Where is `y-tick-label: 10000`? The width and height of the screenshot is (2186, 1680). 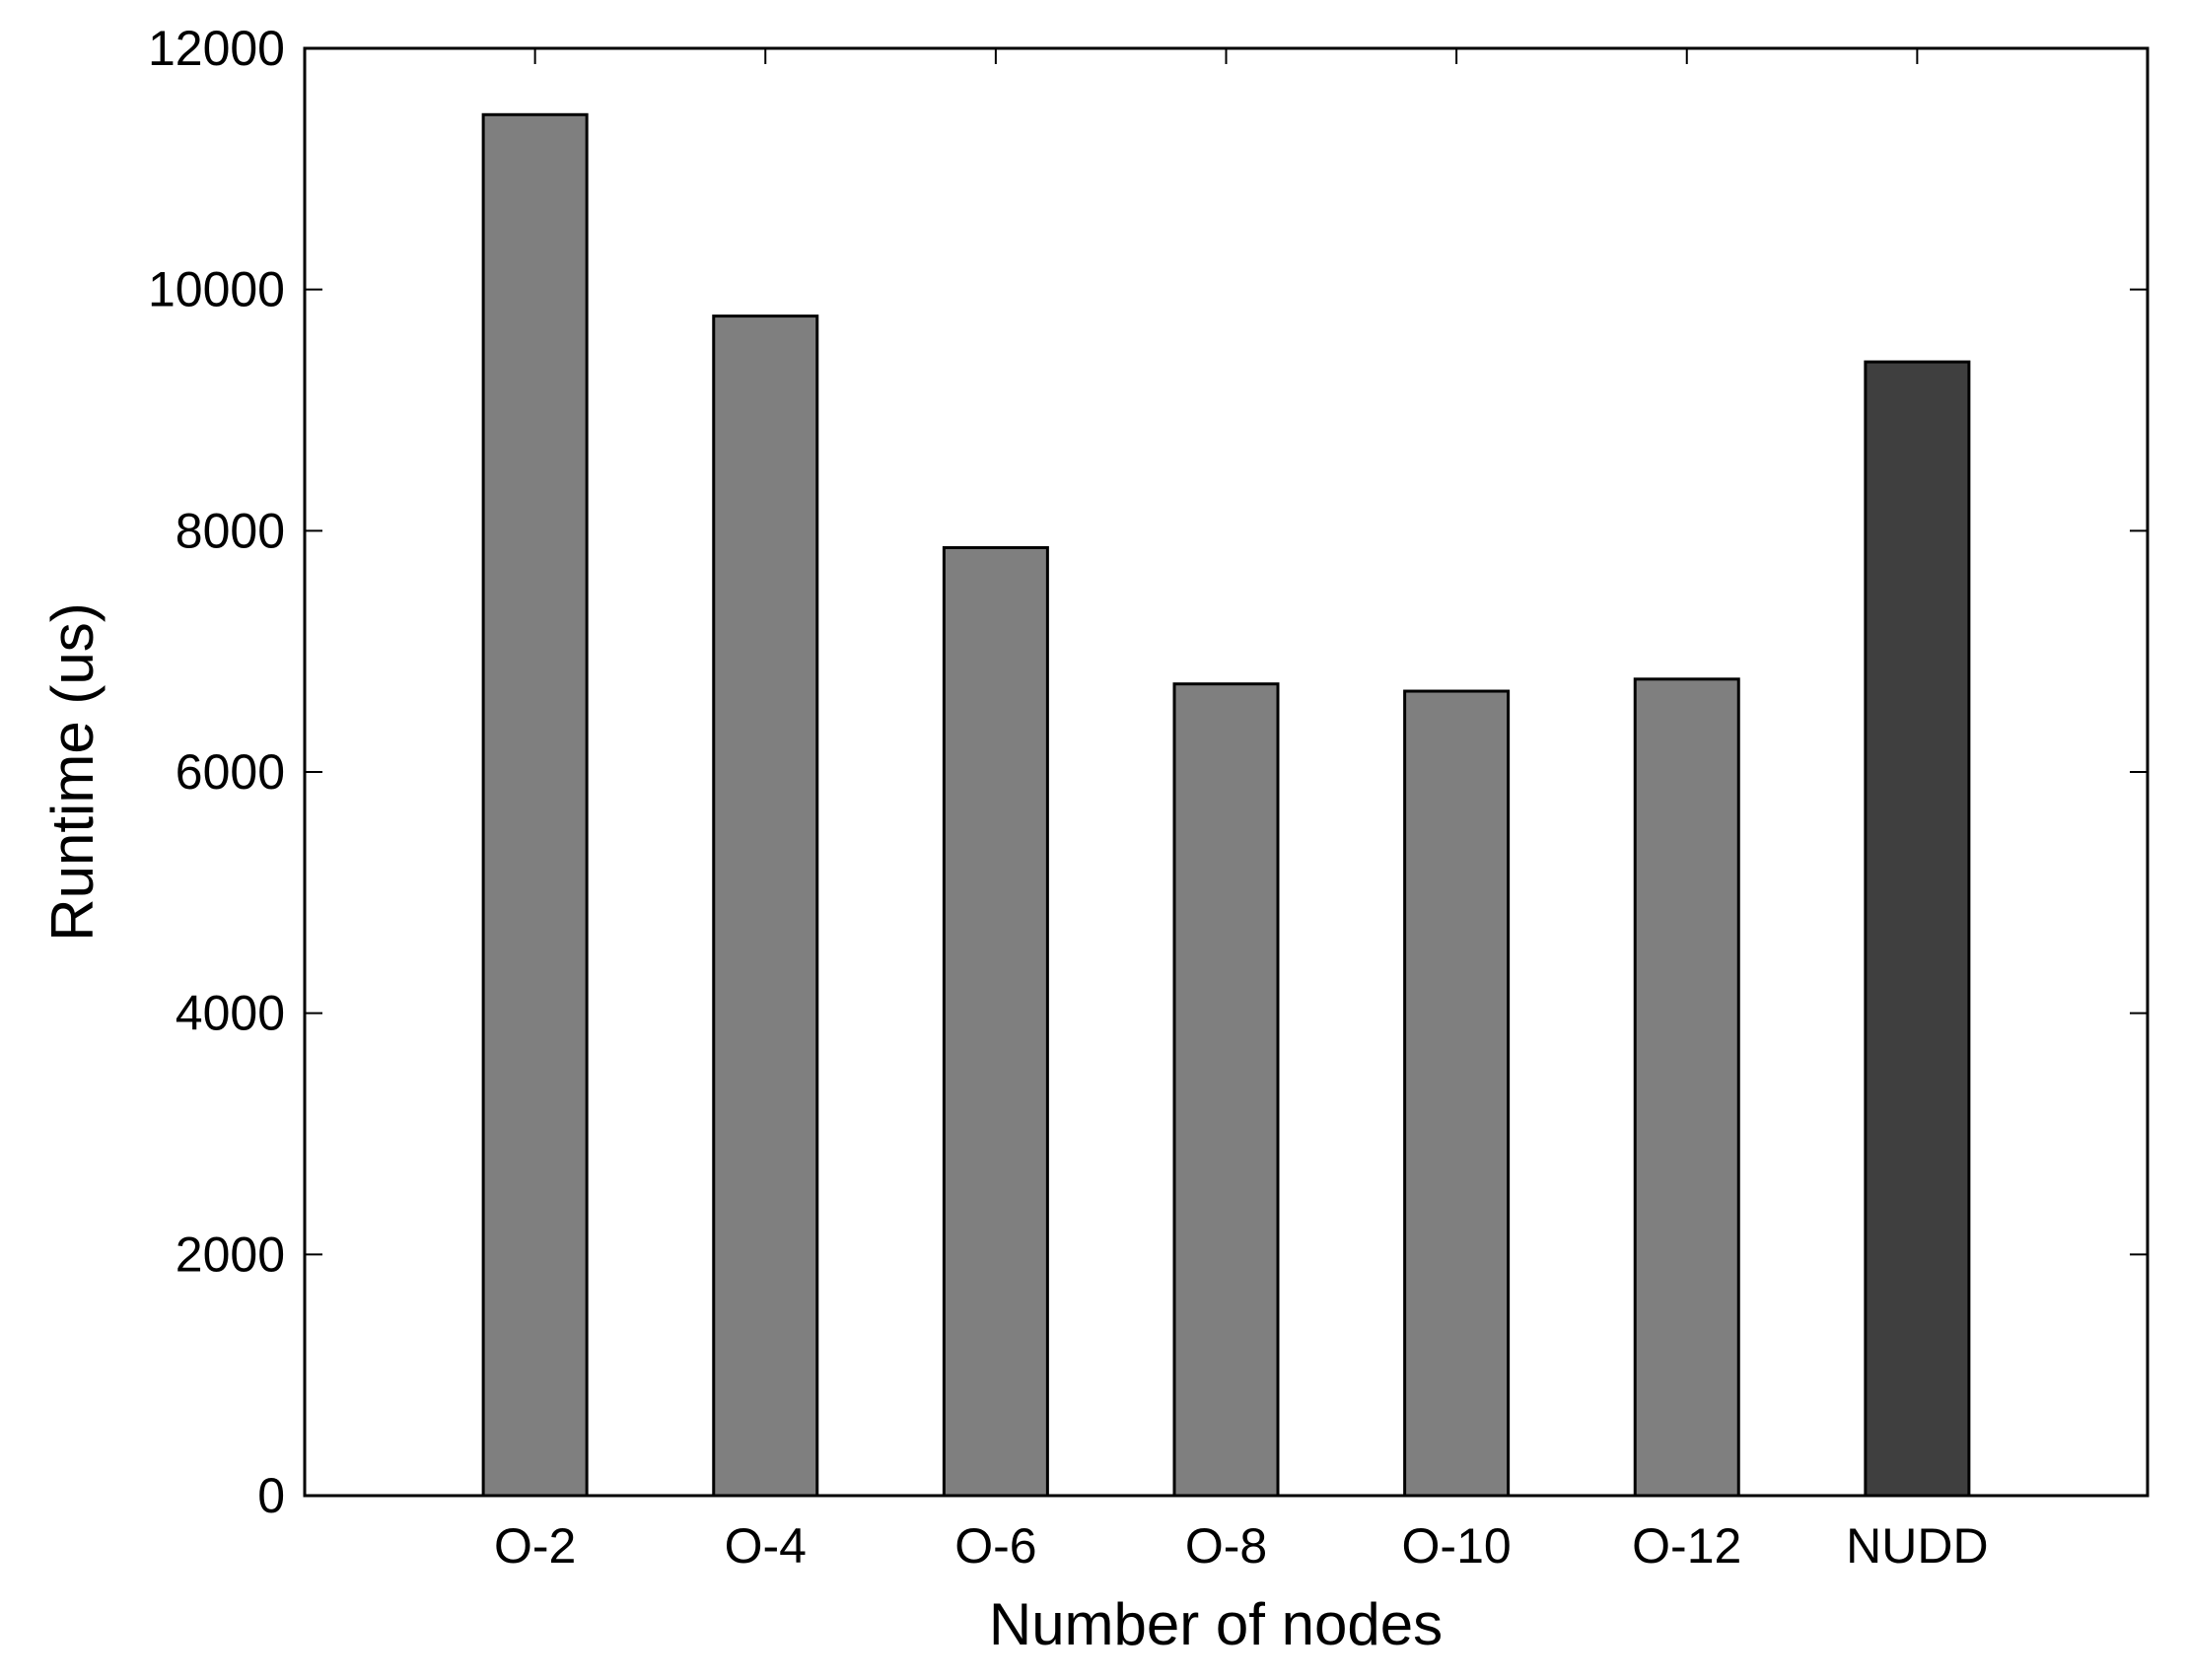 y-tick-label: 10000 is located at coordinates (216, 289).